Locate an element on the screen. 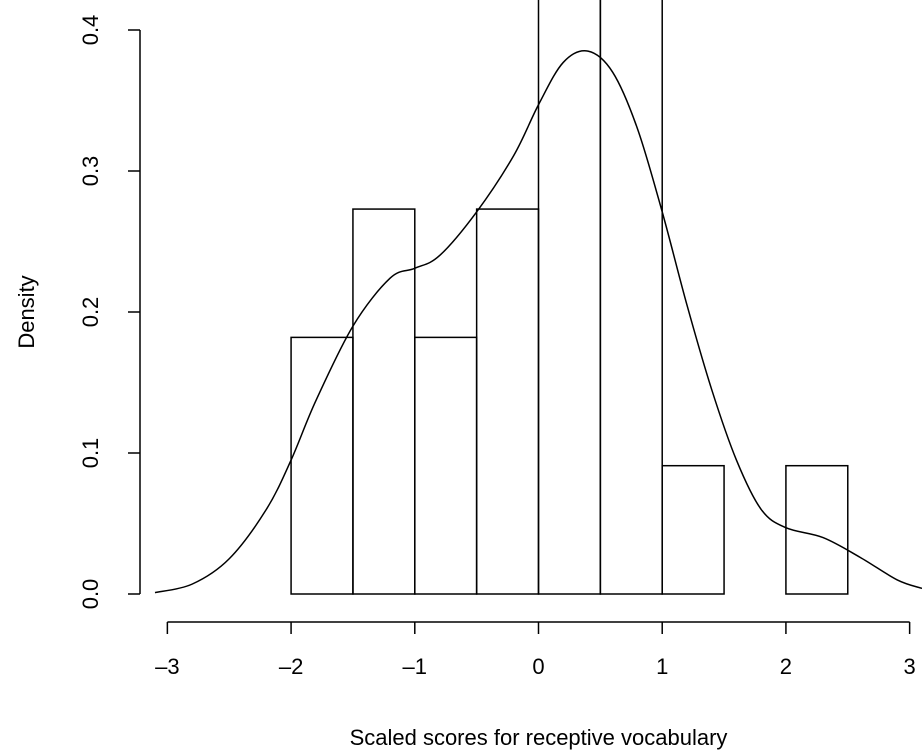 The width and height of the screenshot is (922, 752). y-tick-label: 0.1 is located at coordinates (90, 453).